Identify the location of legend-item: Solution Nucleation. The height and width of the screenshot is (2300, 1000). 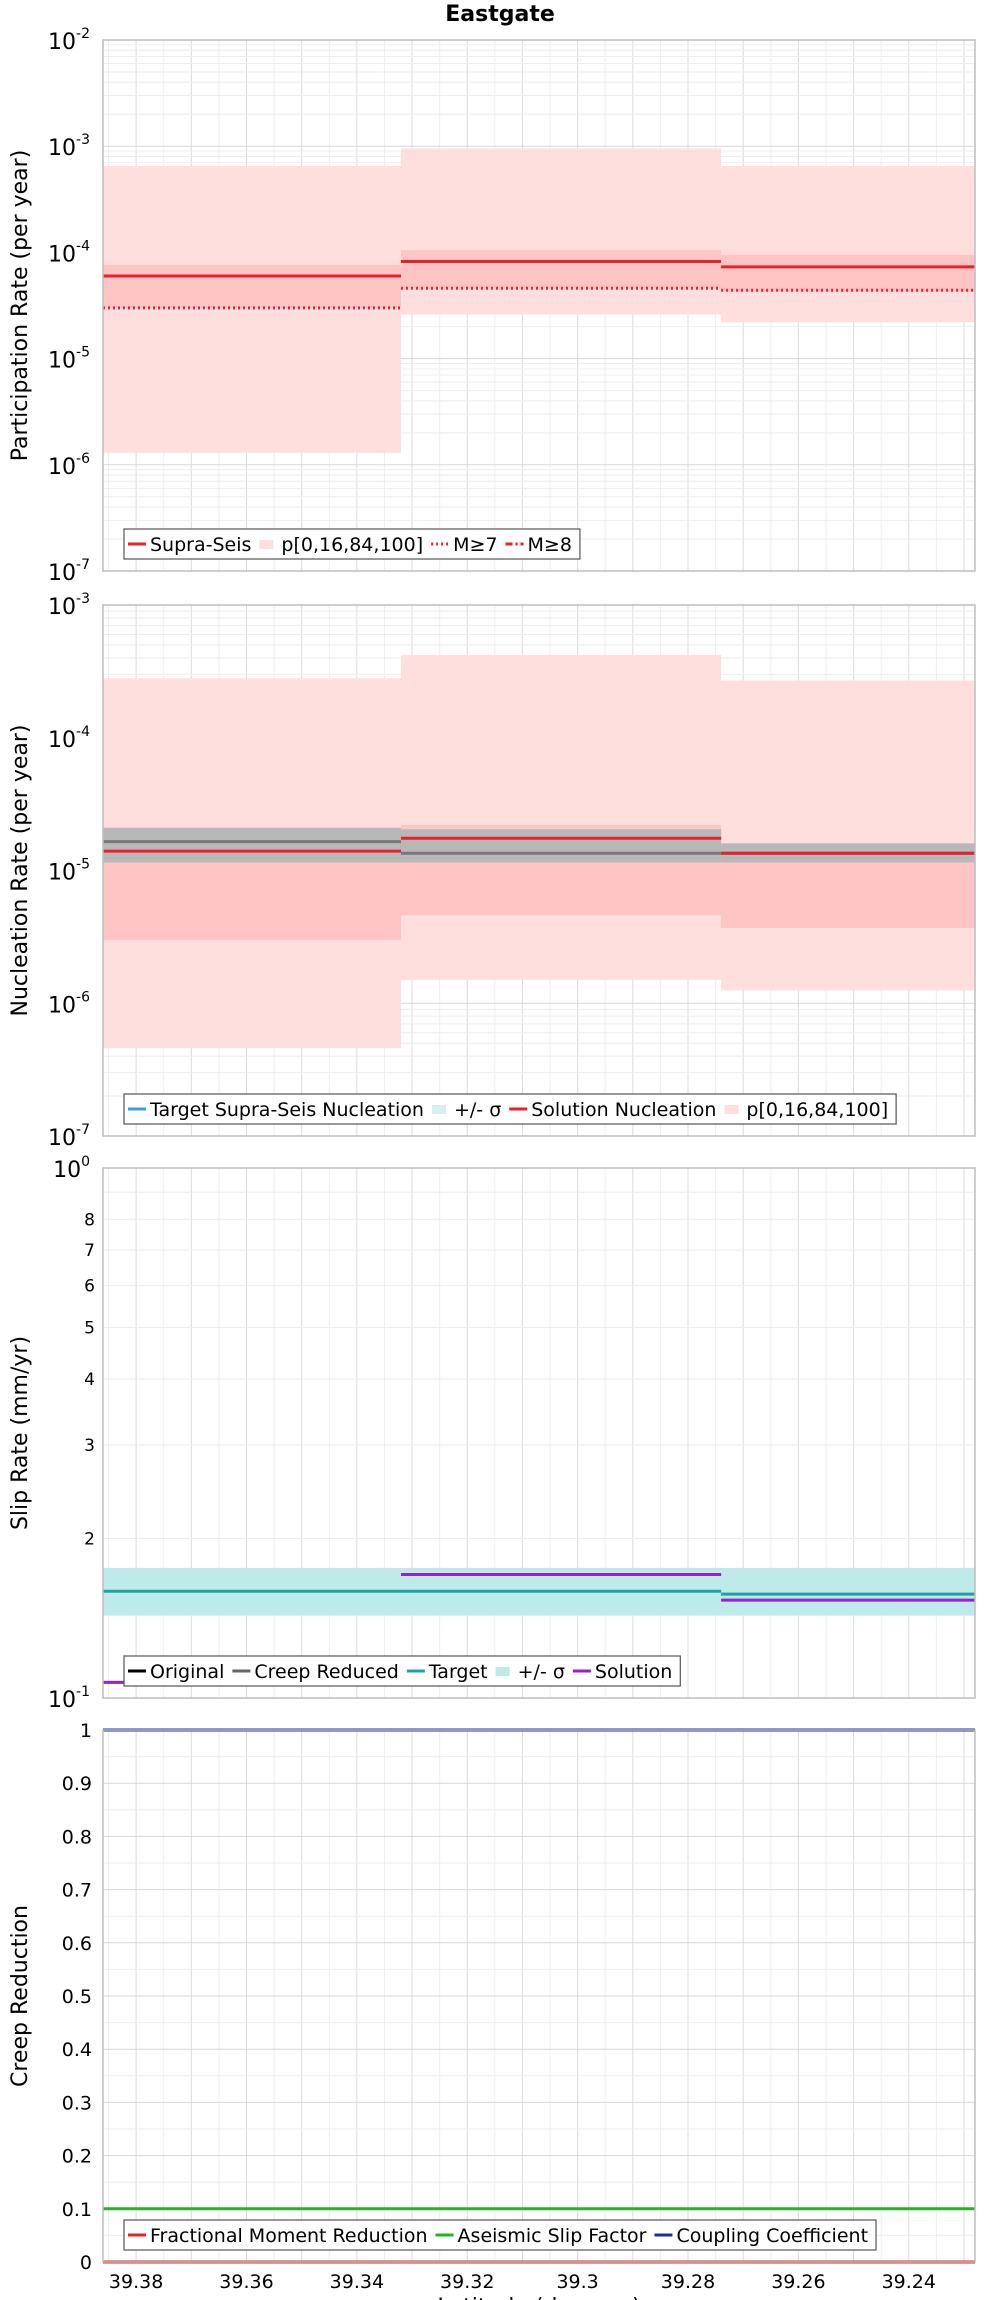
(612, 1110).